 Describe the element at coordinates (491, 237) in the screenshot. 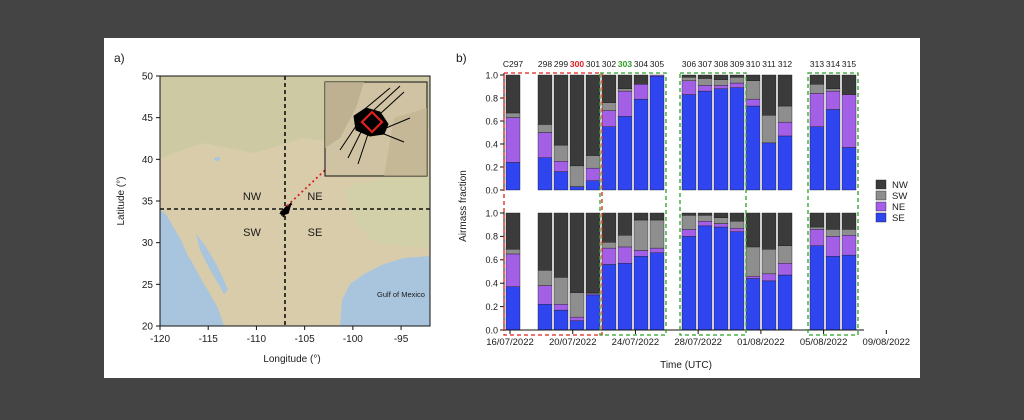

I see `chart-y-tick-label: 0.8` at that location.